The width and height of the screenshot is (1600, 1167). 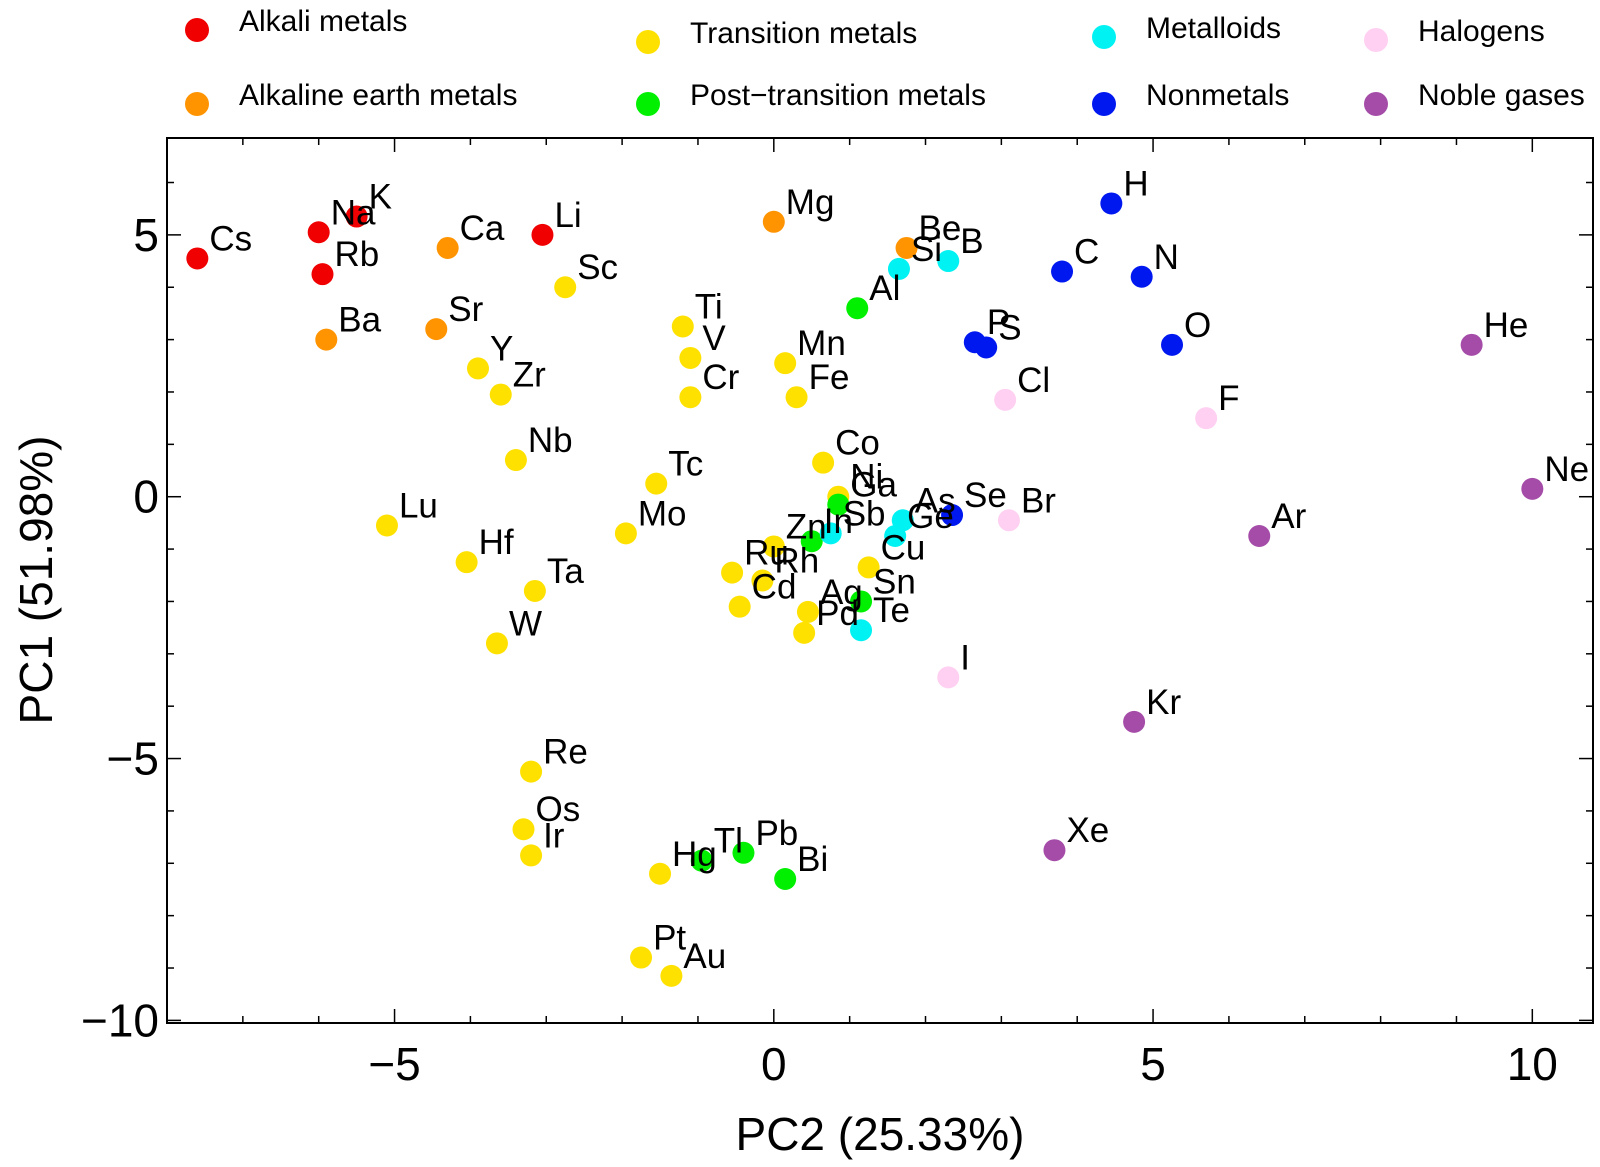 What do you see at coordinates (567, 215) in the screenshot?
I see `point-label: Li` at bounding box center [567, 215].